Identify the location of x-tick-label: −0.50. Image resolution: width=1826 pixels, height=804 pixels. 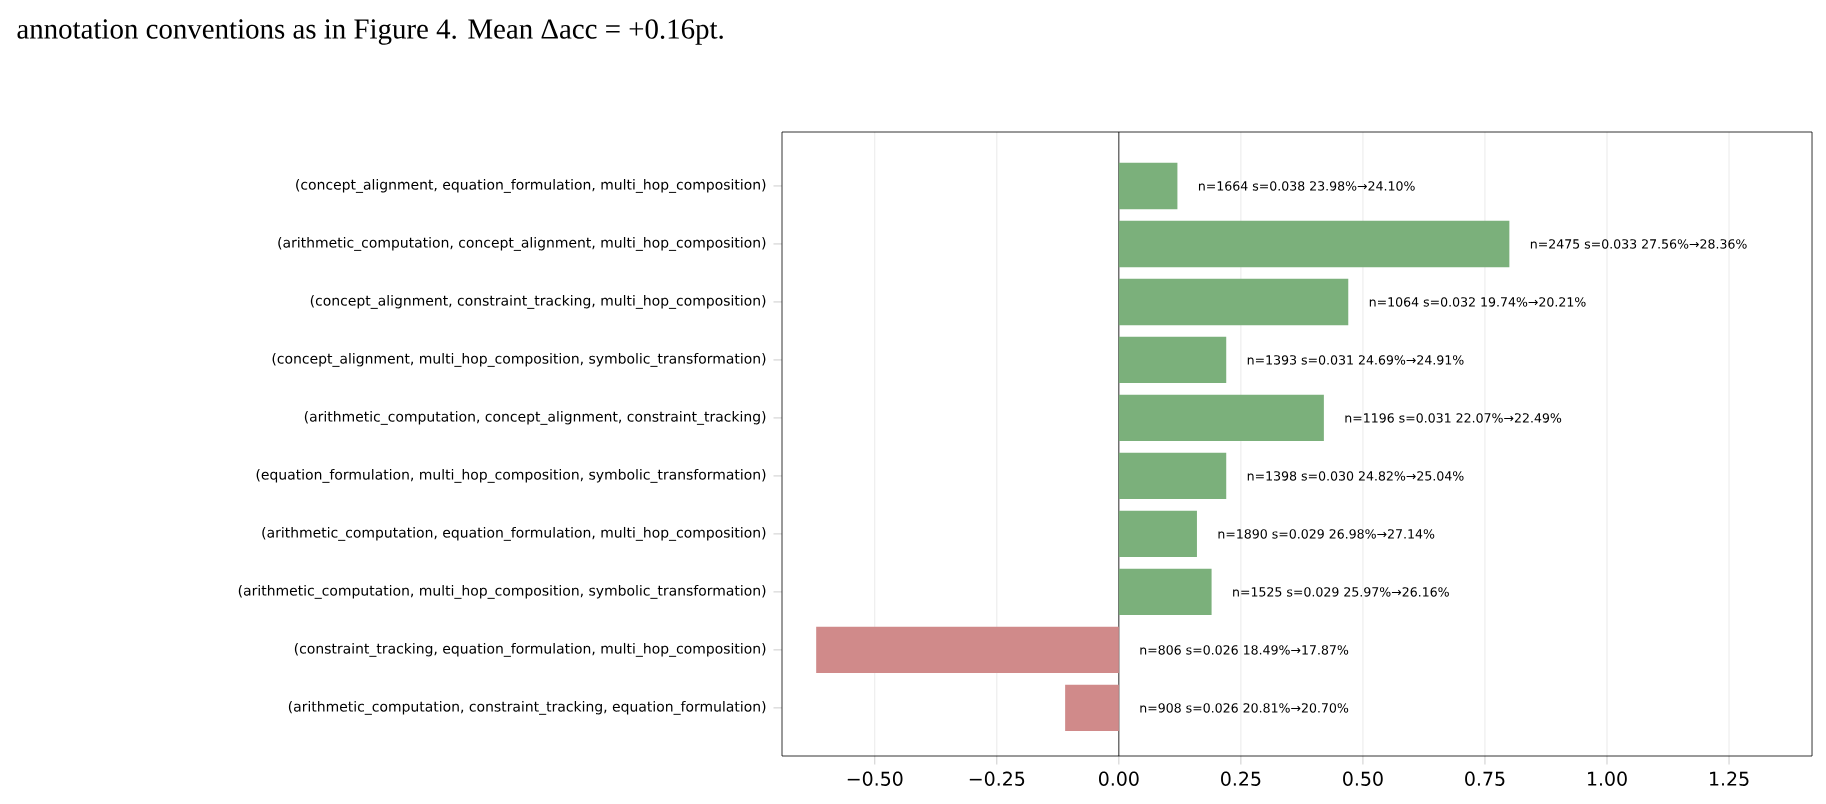
(875, 778).